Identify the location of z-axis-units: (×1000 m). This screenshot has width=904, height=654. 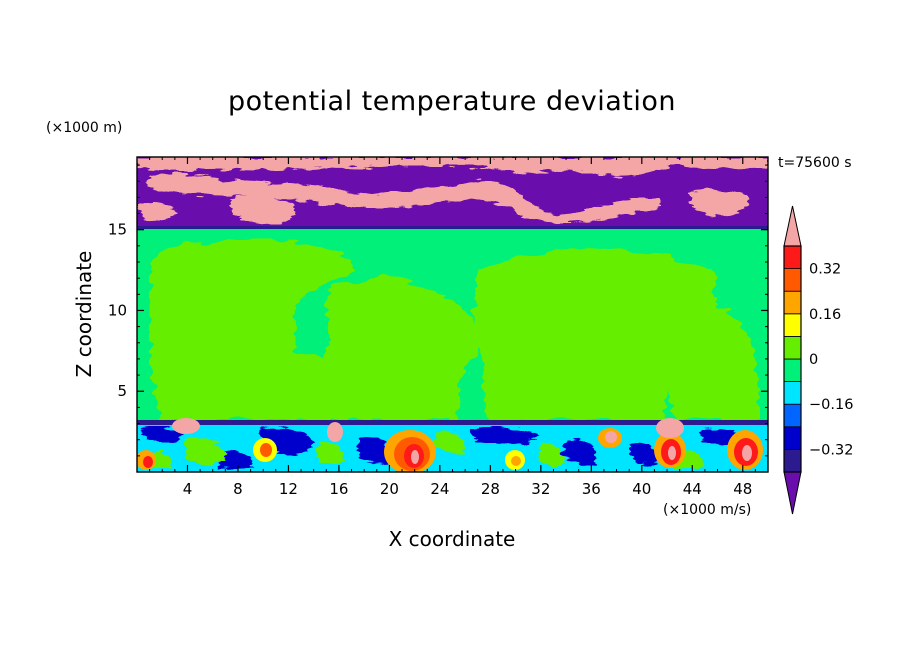
(84, 128).